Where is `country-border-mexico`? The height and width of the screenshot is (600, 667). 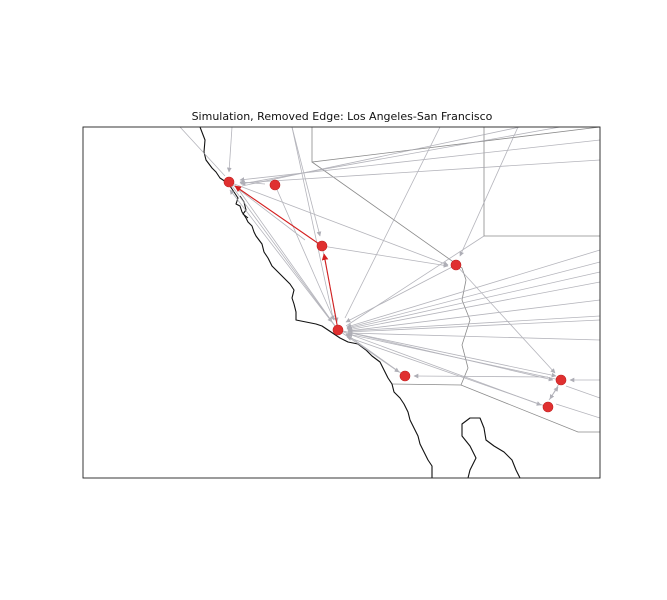 country-border-mexico is located at coordinates (495, 408).